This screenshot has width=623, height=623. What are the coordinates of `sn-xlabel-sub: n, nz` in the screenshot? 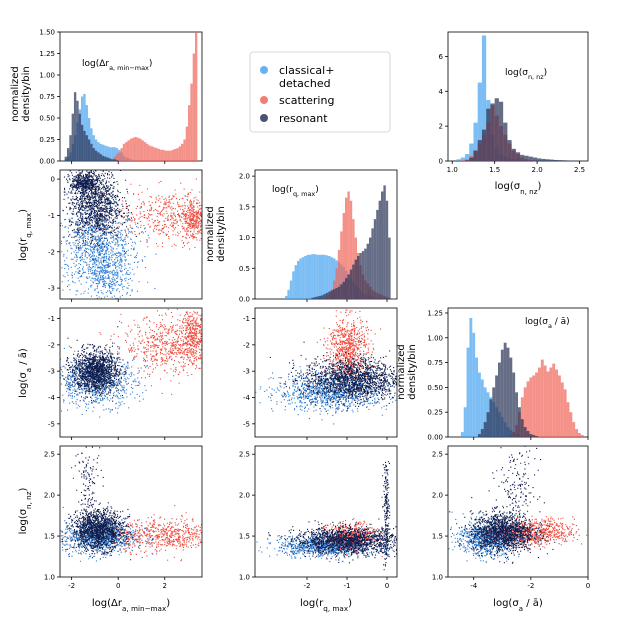 It's located at (529, 191).